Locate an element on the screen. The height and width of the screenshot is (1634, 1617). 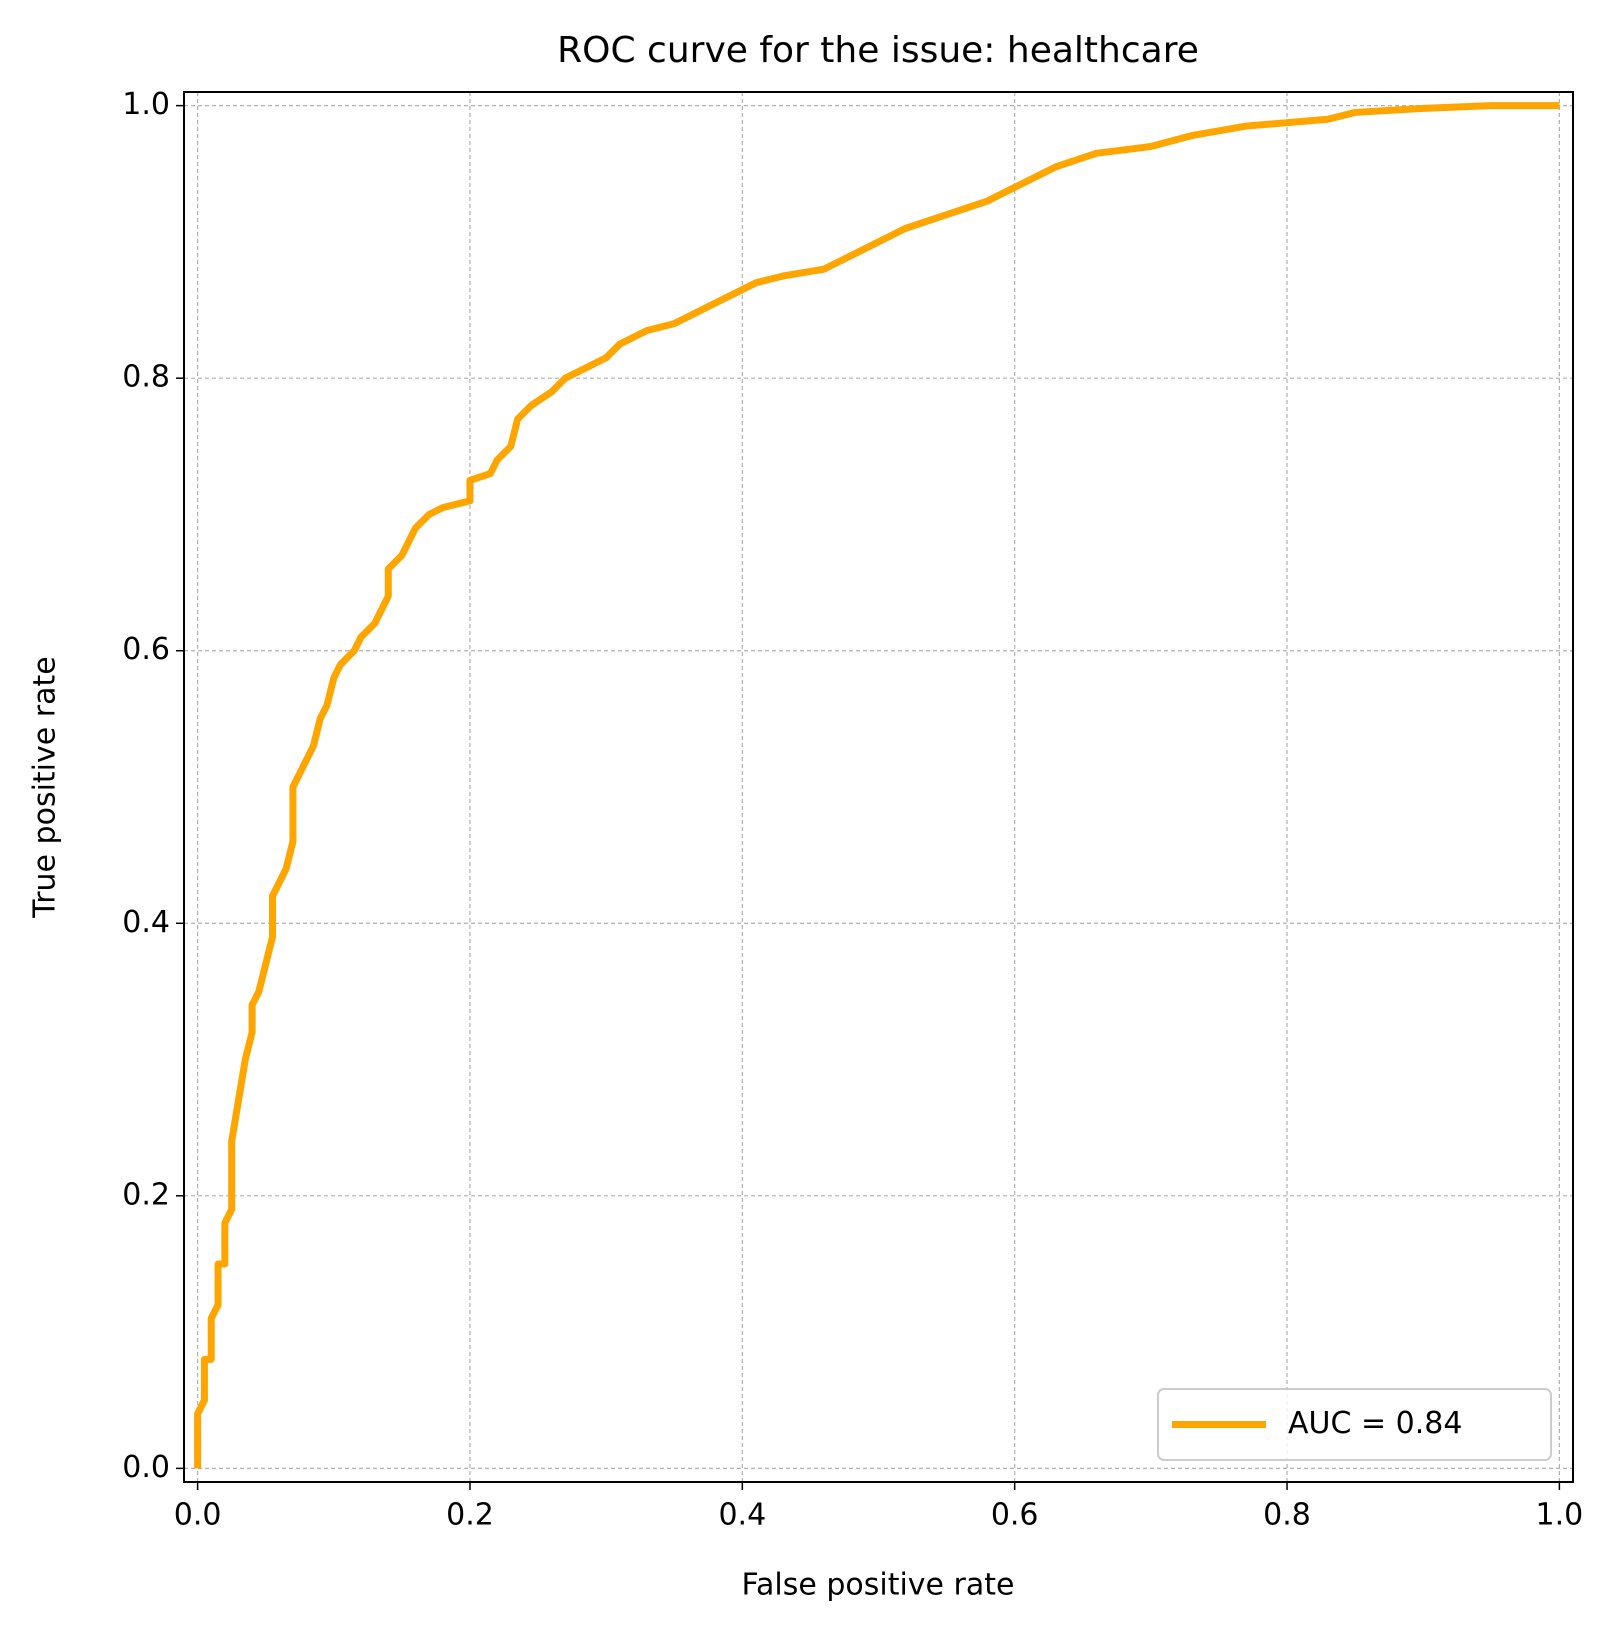
y-tick-label: 0.8 is located at coordinates (146, 377).